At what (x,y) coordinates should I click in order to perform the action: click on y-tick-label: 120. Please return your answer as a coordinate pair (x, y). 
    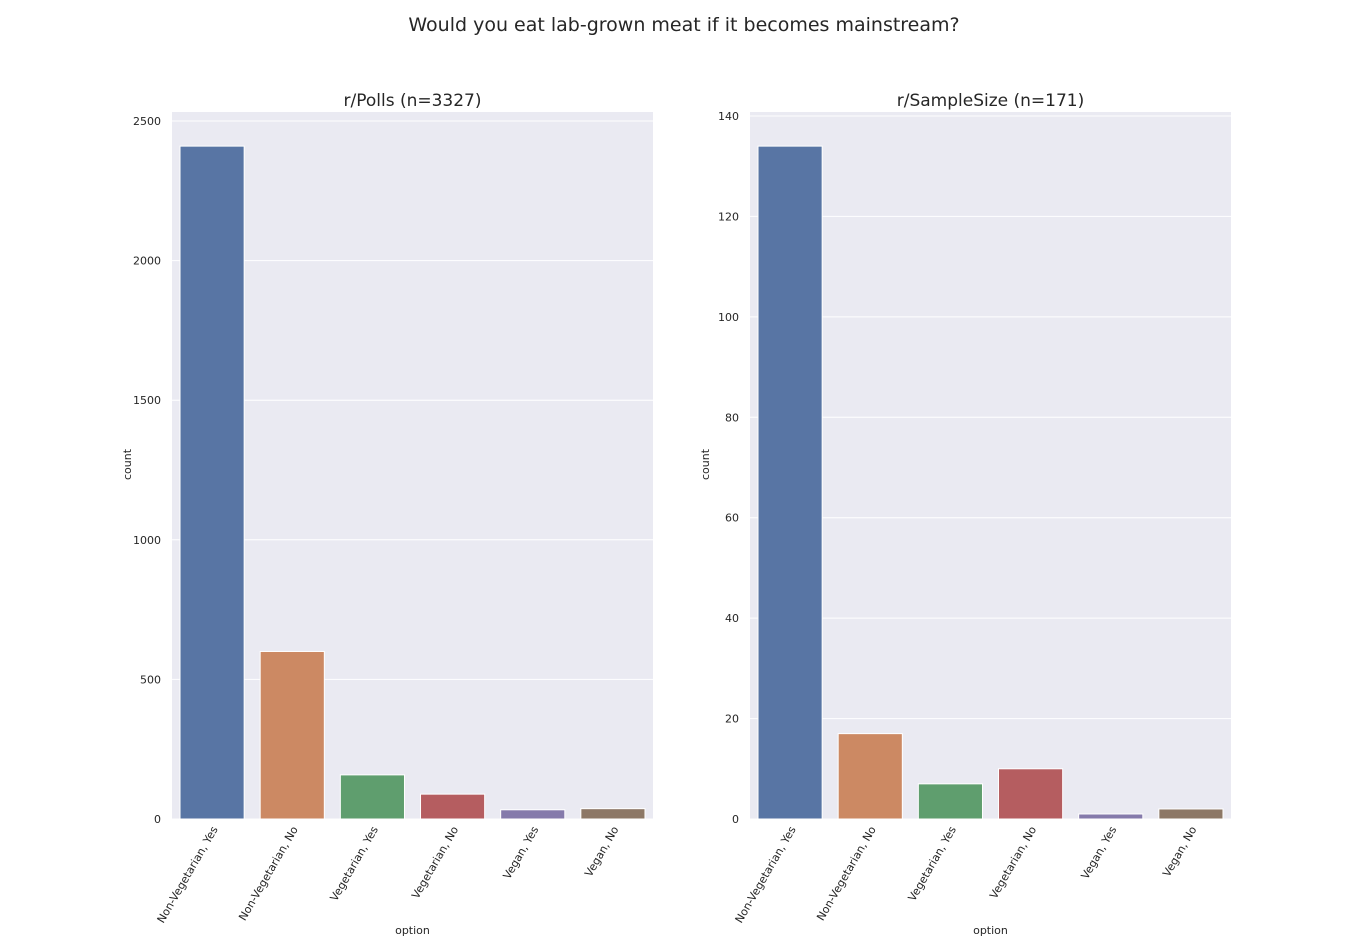
    Looking at the image, I should click on (728, 216).